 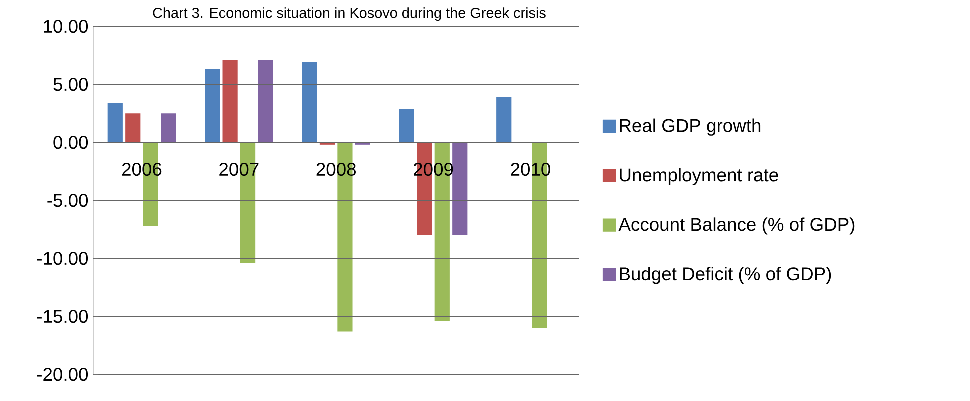 What do you see at coordinates (62, 375) in the screenshot?
I see `y-tick-label: -20.00` at bounding box center [62, 375].